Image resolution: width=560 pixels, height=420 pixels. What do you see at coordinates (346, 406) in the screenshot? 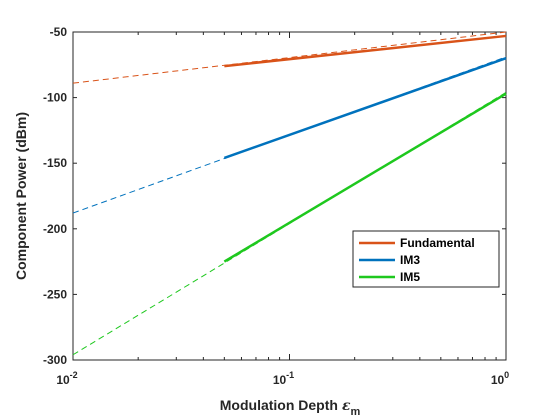
I see `x-axis-label-symbol: ε` at bounding box center [346, 406].